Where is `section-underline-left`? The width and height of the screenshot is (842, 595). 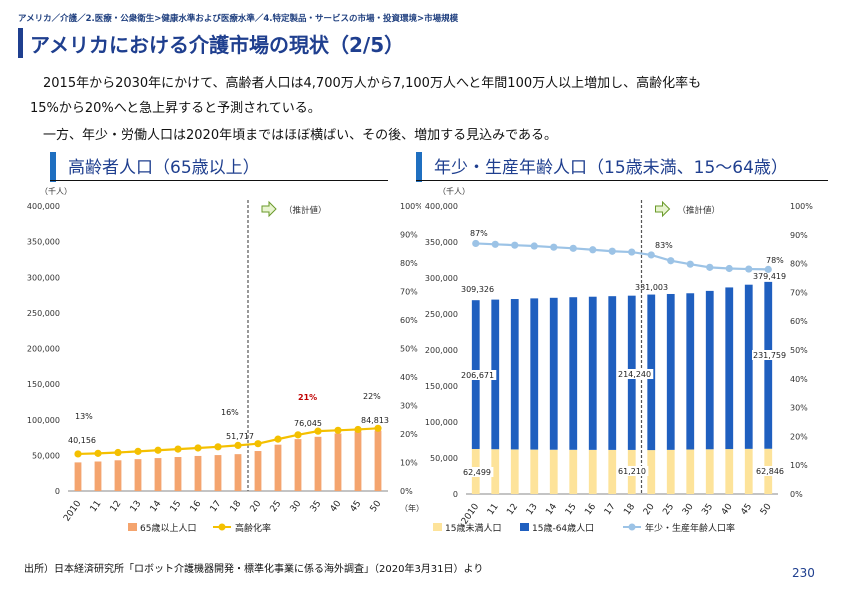 section-underline-left is located at coordinates (219, 180).